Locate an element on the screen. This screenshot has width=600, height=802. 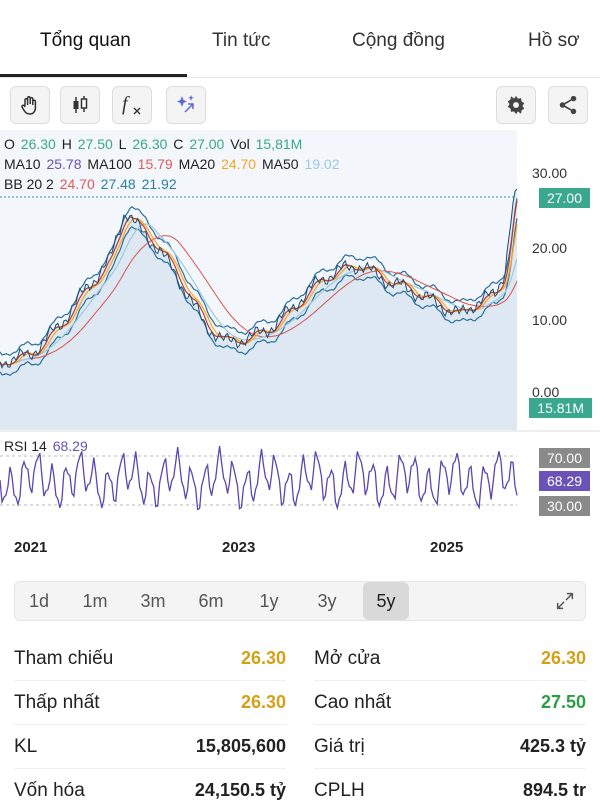
range-3y: 3y is located at coordinates (327, 600).